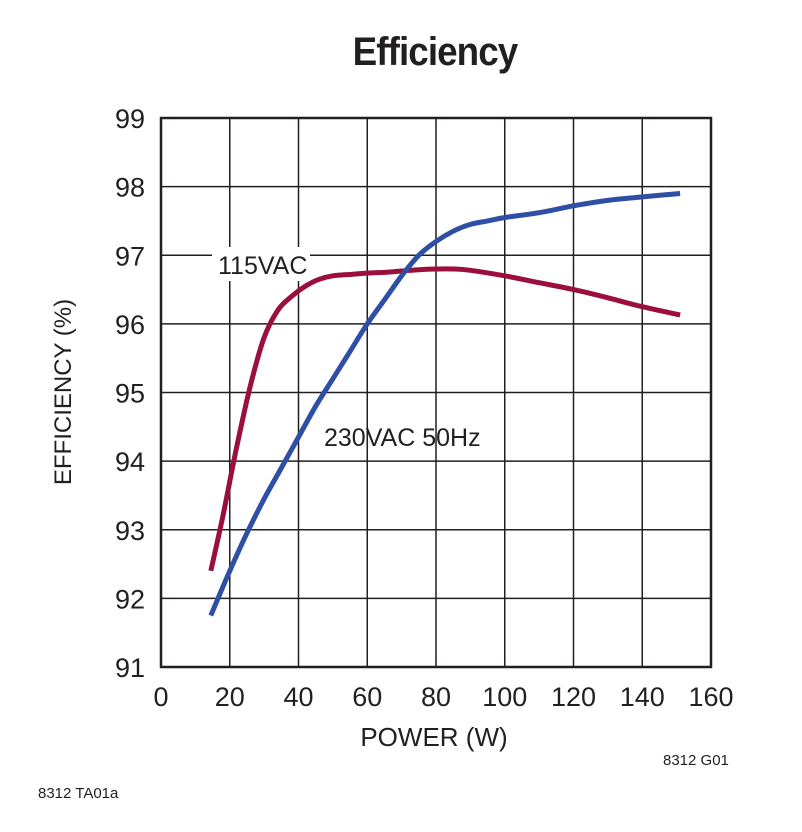 This screenshot has width=802, height=832. Describe the element at coordinates (367, 697) in the screenshot. I see `x-tick-label: 60` at that location.